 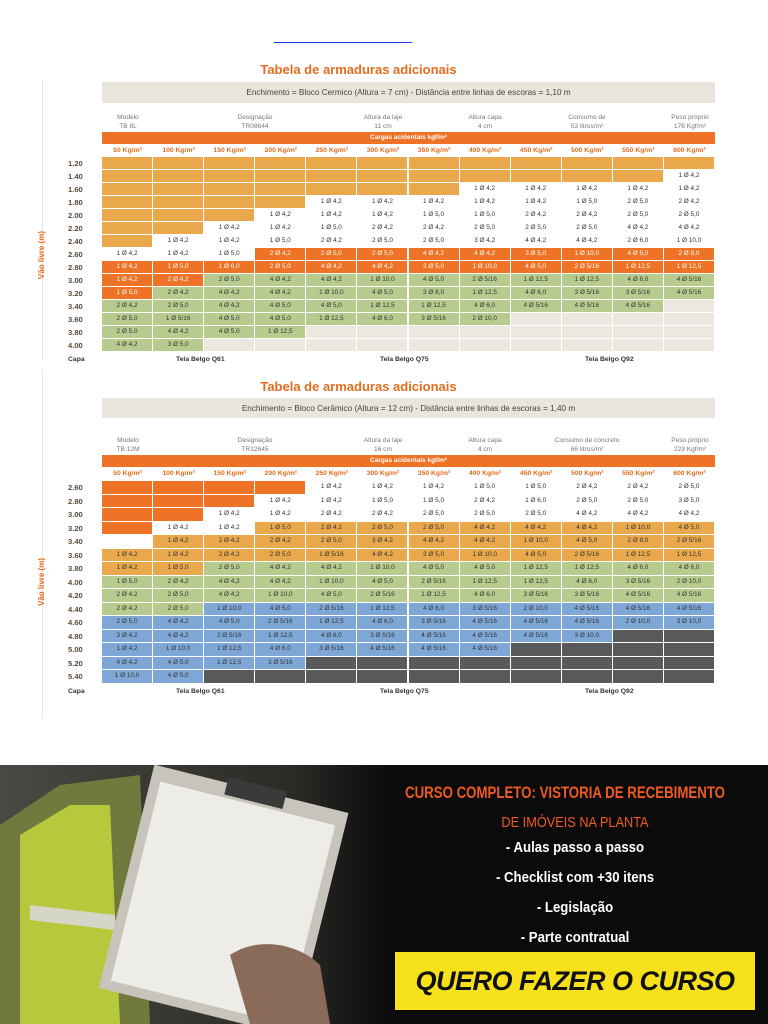 What do you see at coordinates (575, 981) in the screenshot?
I see `cta-button: QUERO FAZER O CURSO` at bounding box center [575, 981].